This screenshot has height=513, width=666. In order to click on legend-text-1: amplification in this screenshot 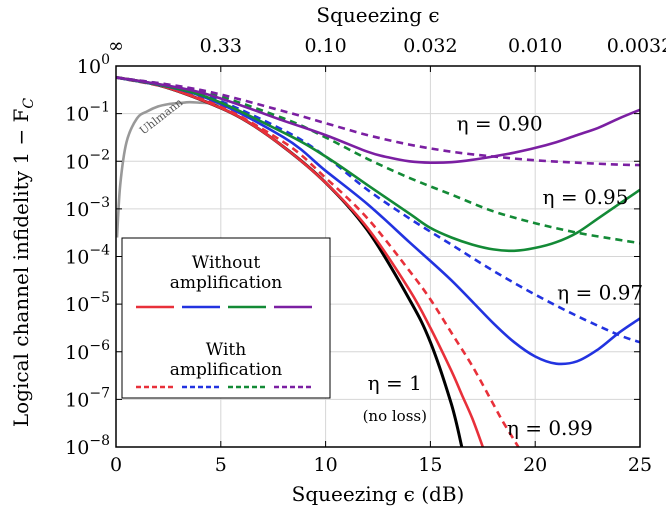, I will do `click(226, 283)`.